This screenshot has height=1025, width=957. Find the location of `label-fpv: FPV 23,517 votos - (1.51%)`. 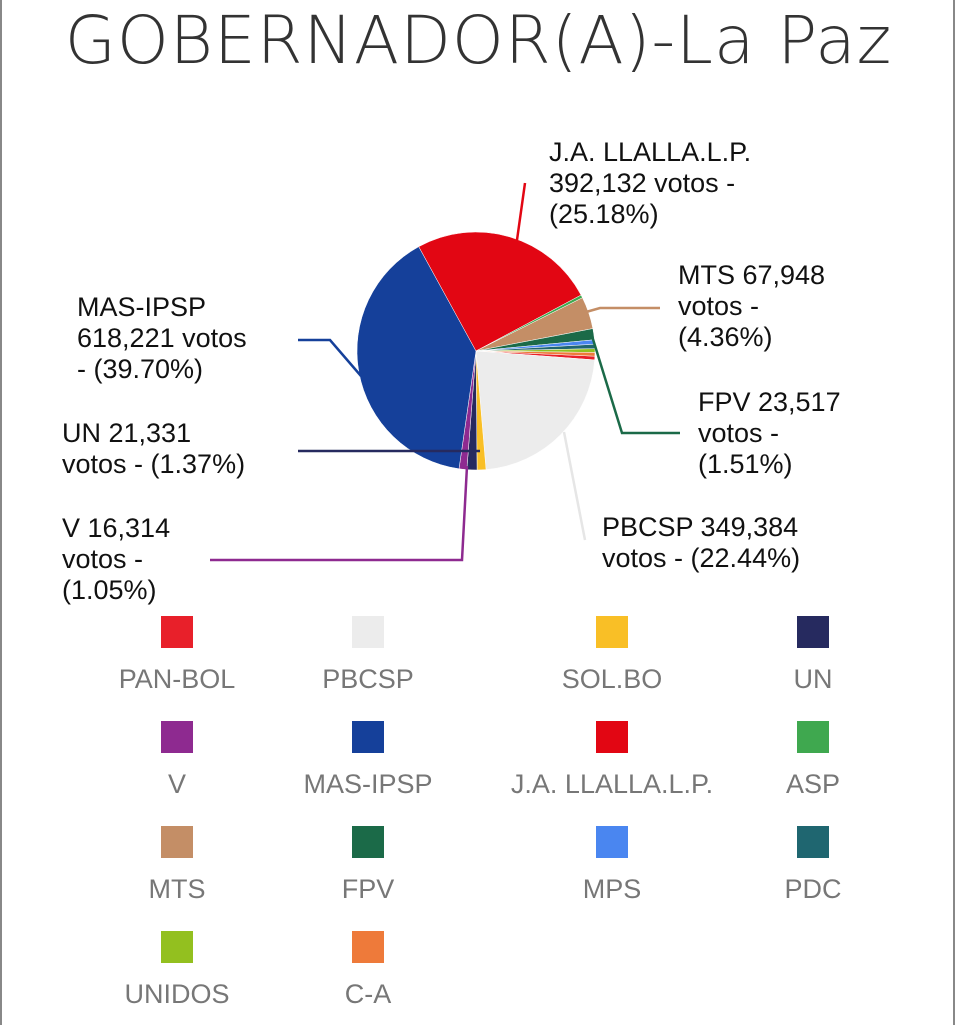

label-fpv: FPV 23,517 votos - (1.51%) is located at coordinates (769, 433).